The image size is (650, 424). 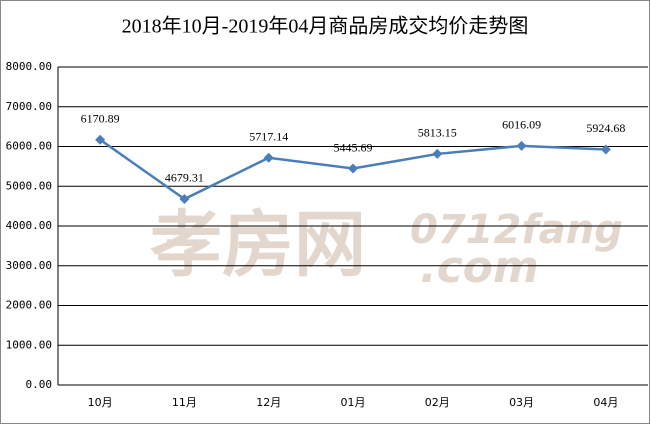 What do you see at coordinates (605, 128) in the screenshot?
I see `value-label: 5924.68` at bounding box center [605, 128].